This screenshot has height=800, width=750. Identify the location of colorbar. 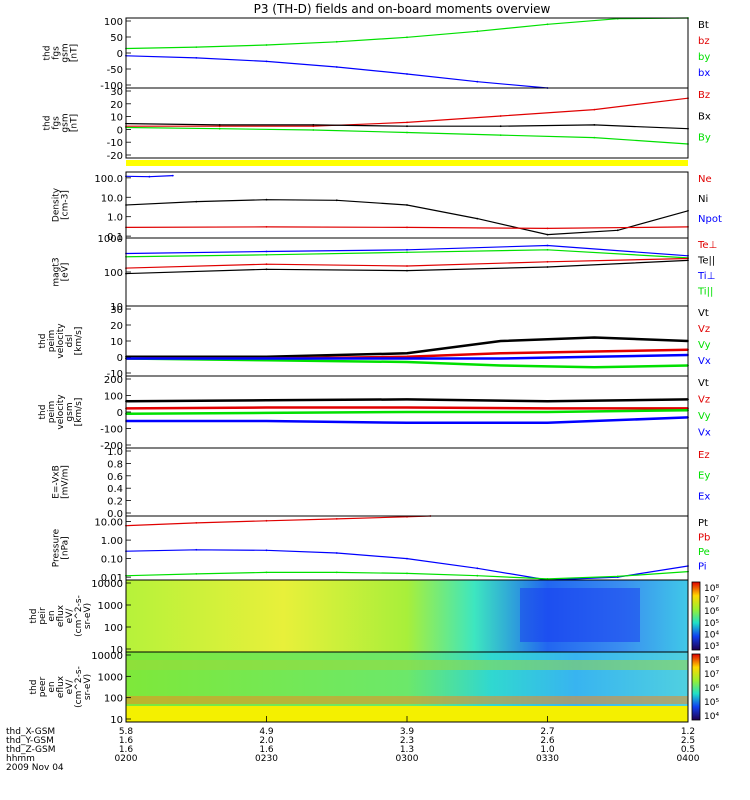
(696, 616).